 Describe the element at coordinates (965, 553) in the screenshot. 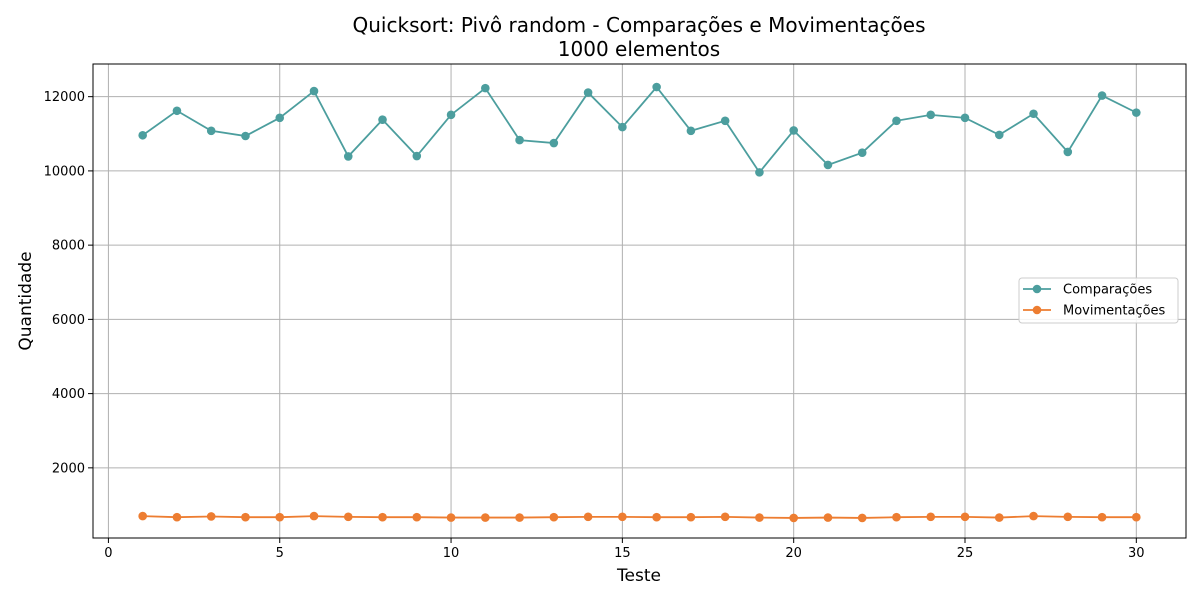

I see `x-tick-label: 25` at that location.